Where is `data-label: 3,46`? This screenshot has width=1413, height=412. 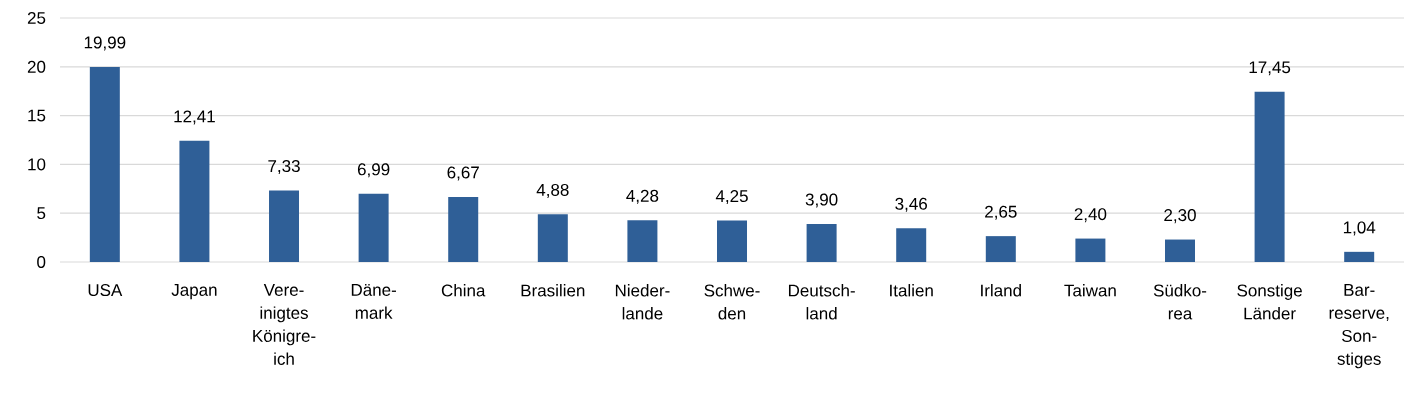 data-label: 3,46 is located at coordinates (911, 204).